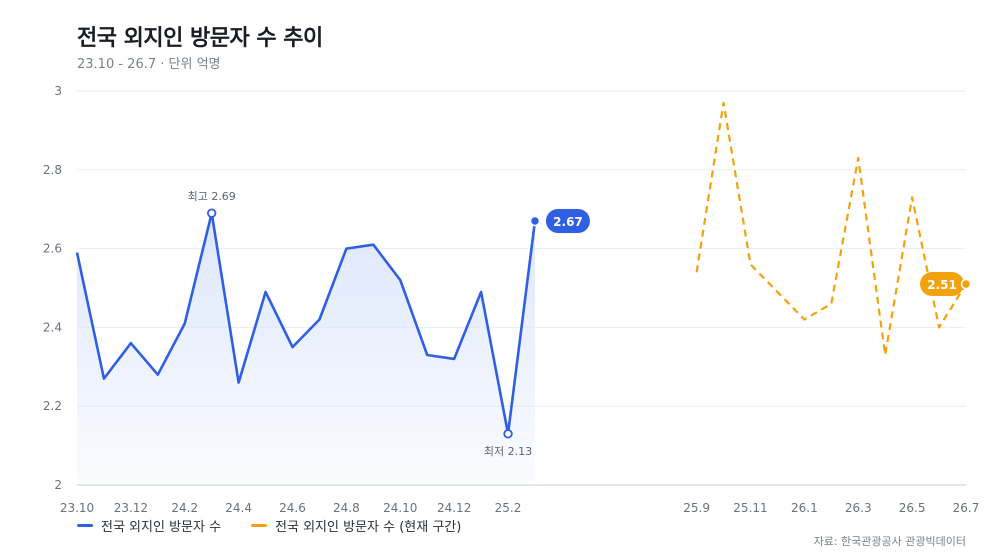 This screenshot has height=560, width=1000. I want to click on x-tick-label: 25.9, so click(696, 508).